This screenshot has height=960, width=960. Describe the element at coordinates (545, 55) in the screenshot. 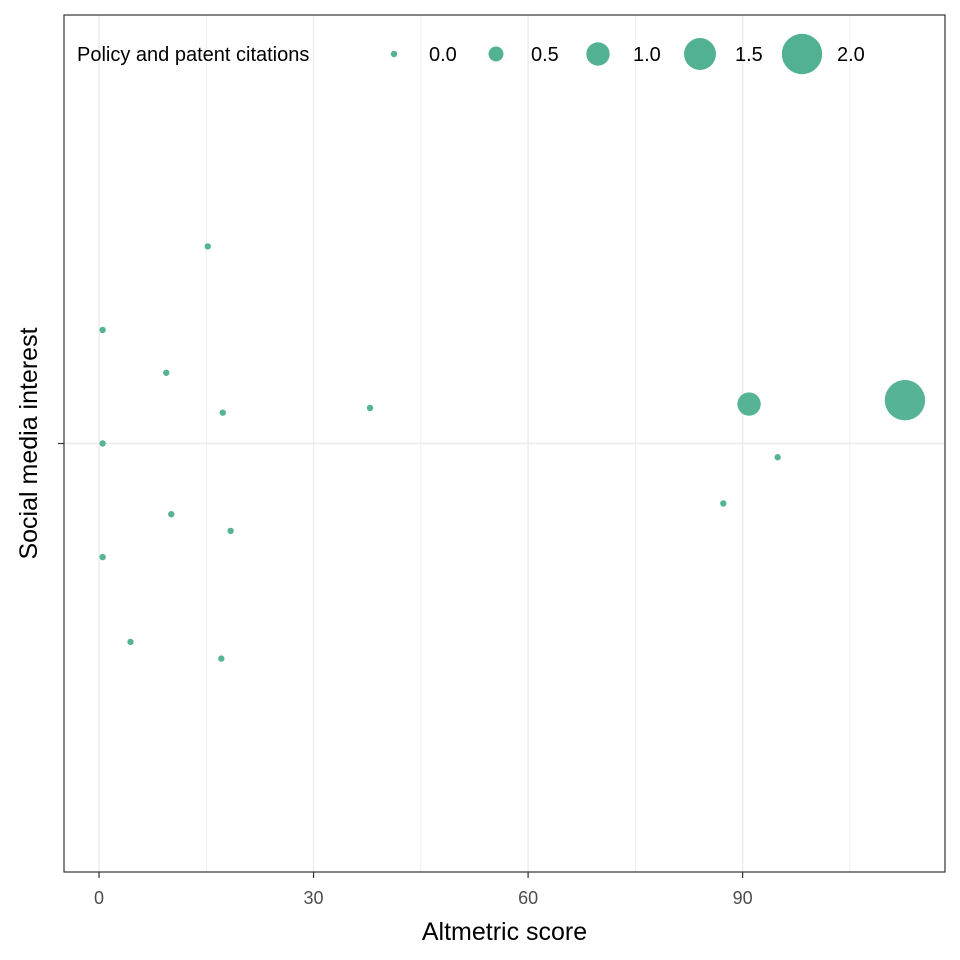

I see `legend-label: 0.5` at that location.